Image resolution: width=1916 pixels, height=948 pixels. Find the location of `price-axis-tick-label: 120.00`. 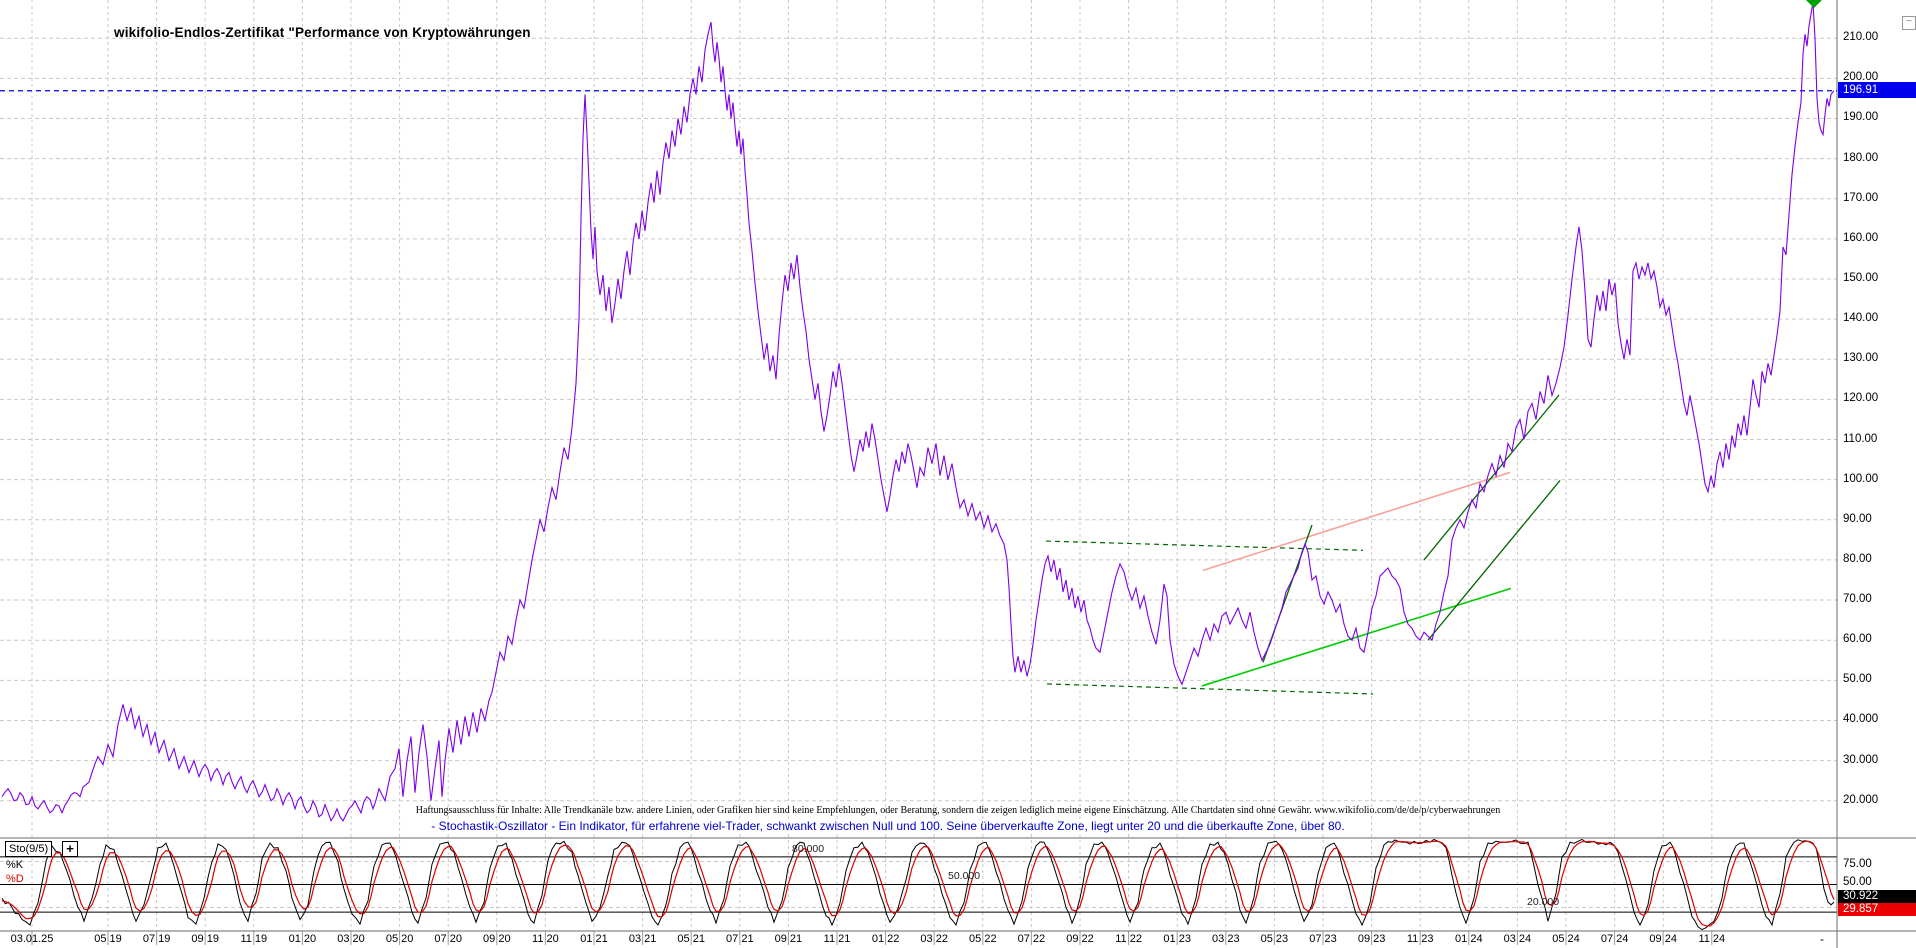

price-axis-tick-label: 120.00 is located at coordinates (1861, 398).